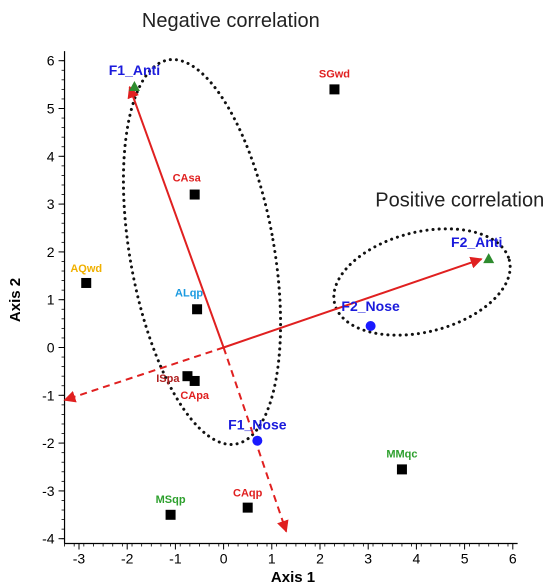 This screenshot has height=587, width=556. I want to click on y-tick-label: -1, so click(48, 395).